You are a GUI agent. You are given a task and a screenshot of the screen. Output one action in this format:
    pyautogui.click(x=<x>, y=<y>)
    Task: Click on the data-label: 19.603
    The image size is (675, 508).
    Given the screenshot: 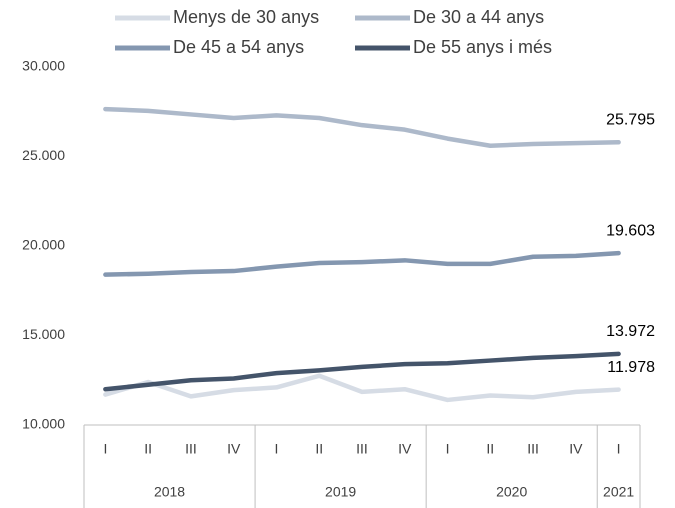 What is the action you would take?
    pyautogui.click(x=630, y=230)
    